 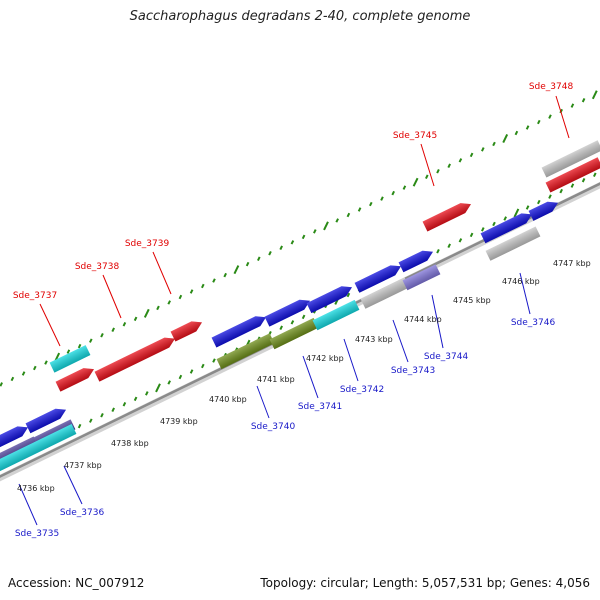 What do you see at coordinates (572, 263) in the screenshot?
I see `kbp-label: 4747 kbp` at bounding box center [572, 263].